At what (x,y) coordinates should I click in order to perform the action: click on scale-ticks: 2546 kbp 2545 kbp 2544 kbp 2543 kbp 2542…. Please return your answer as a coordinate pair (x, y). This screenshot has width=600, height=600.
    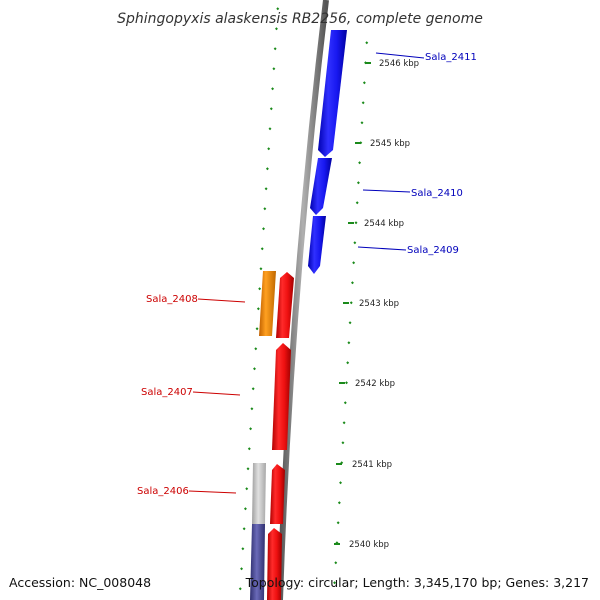
    Looking at the image, I should click on (376, 304).